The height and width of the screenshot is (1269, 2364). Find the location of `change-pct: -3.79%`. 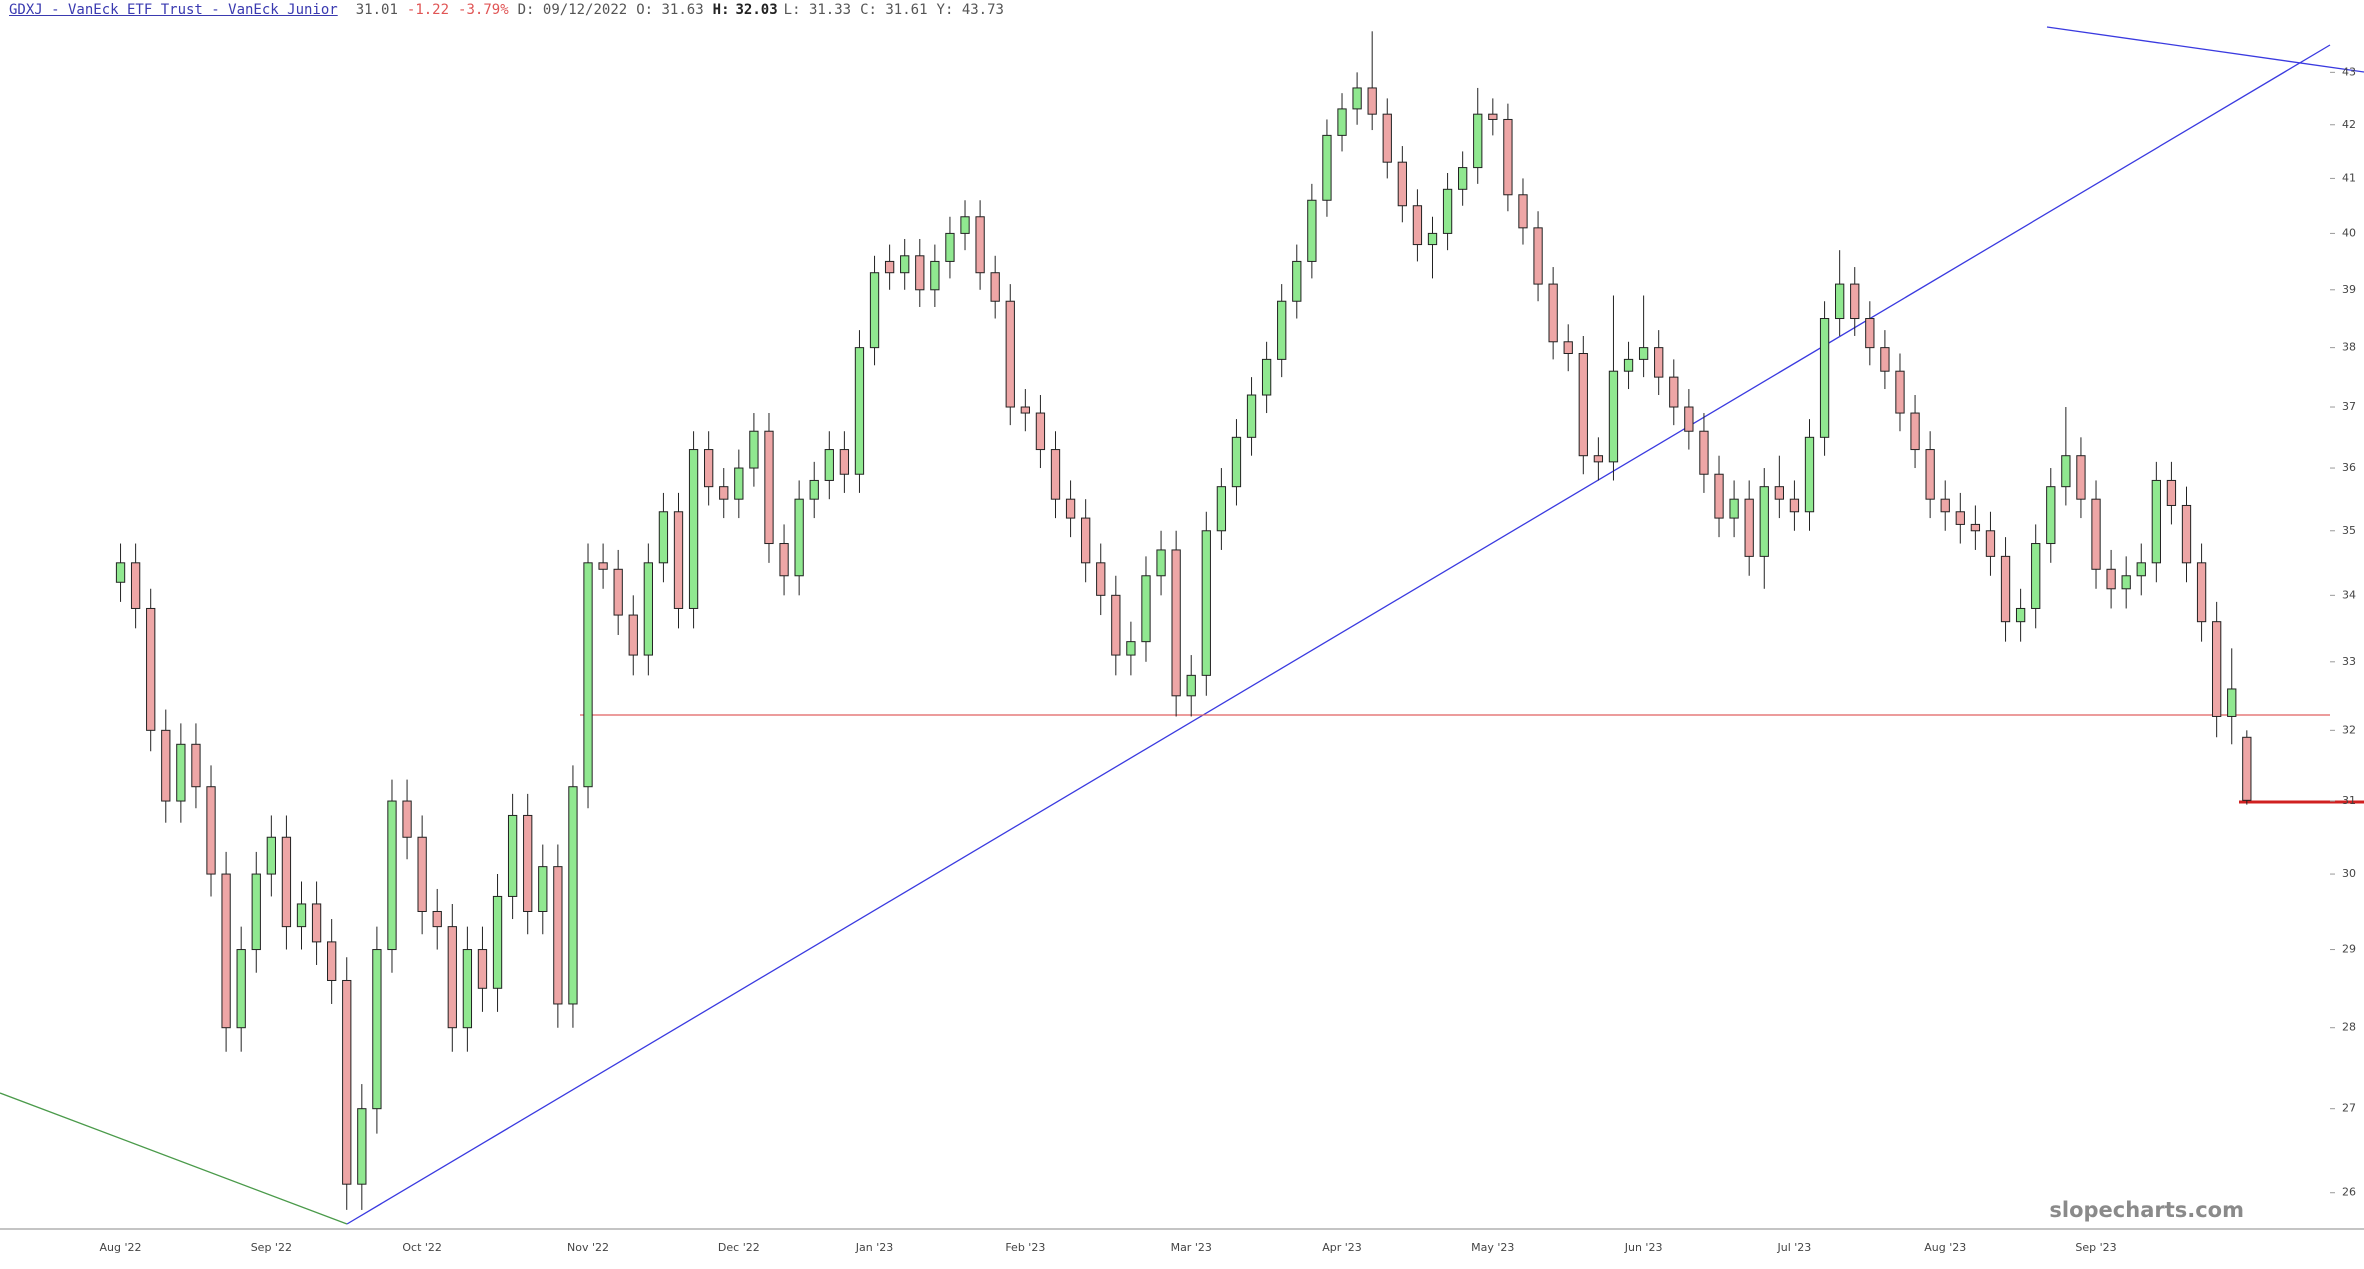

change-pct: -3.79% is located at coordinates (483, 10).